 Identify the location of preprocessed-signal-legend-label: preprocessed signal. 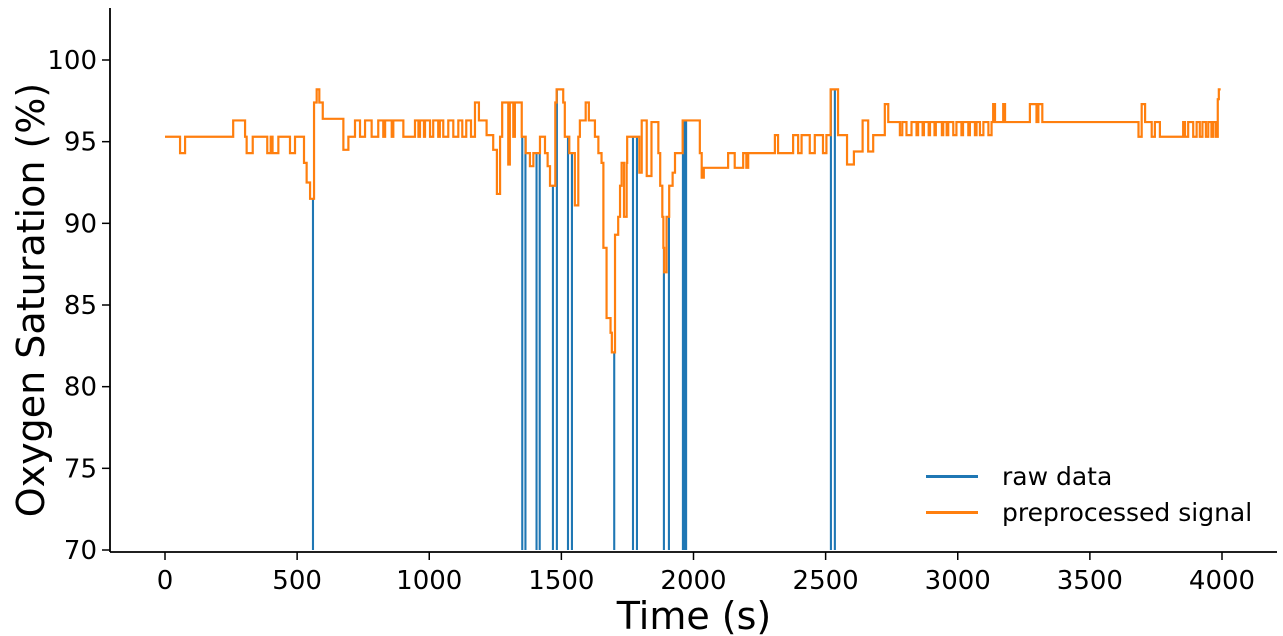
(1127, 512).